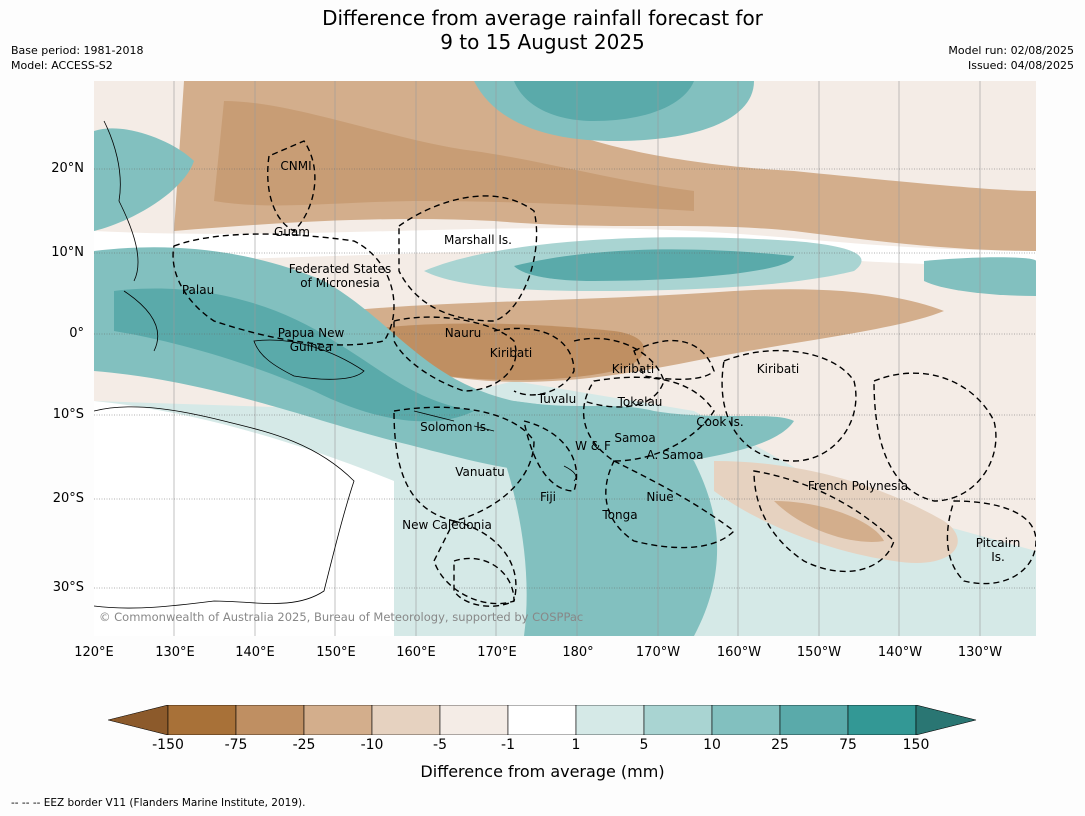  I want to click on lon-tick-150e: 150°E, so click(336, 652).